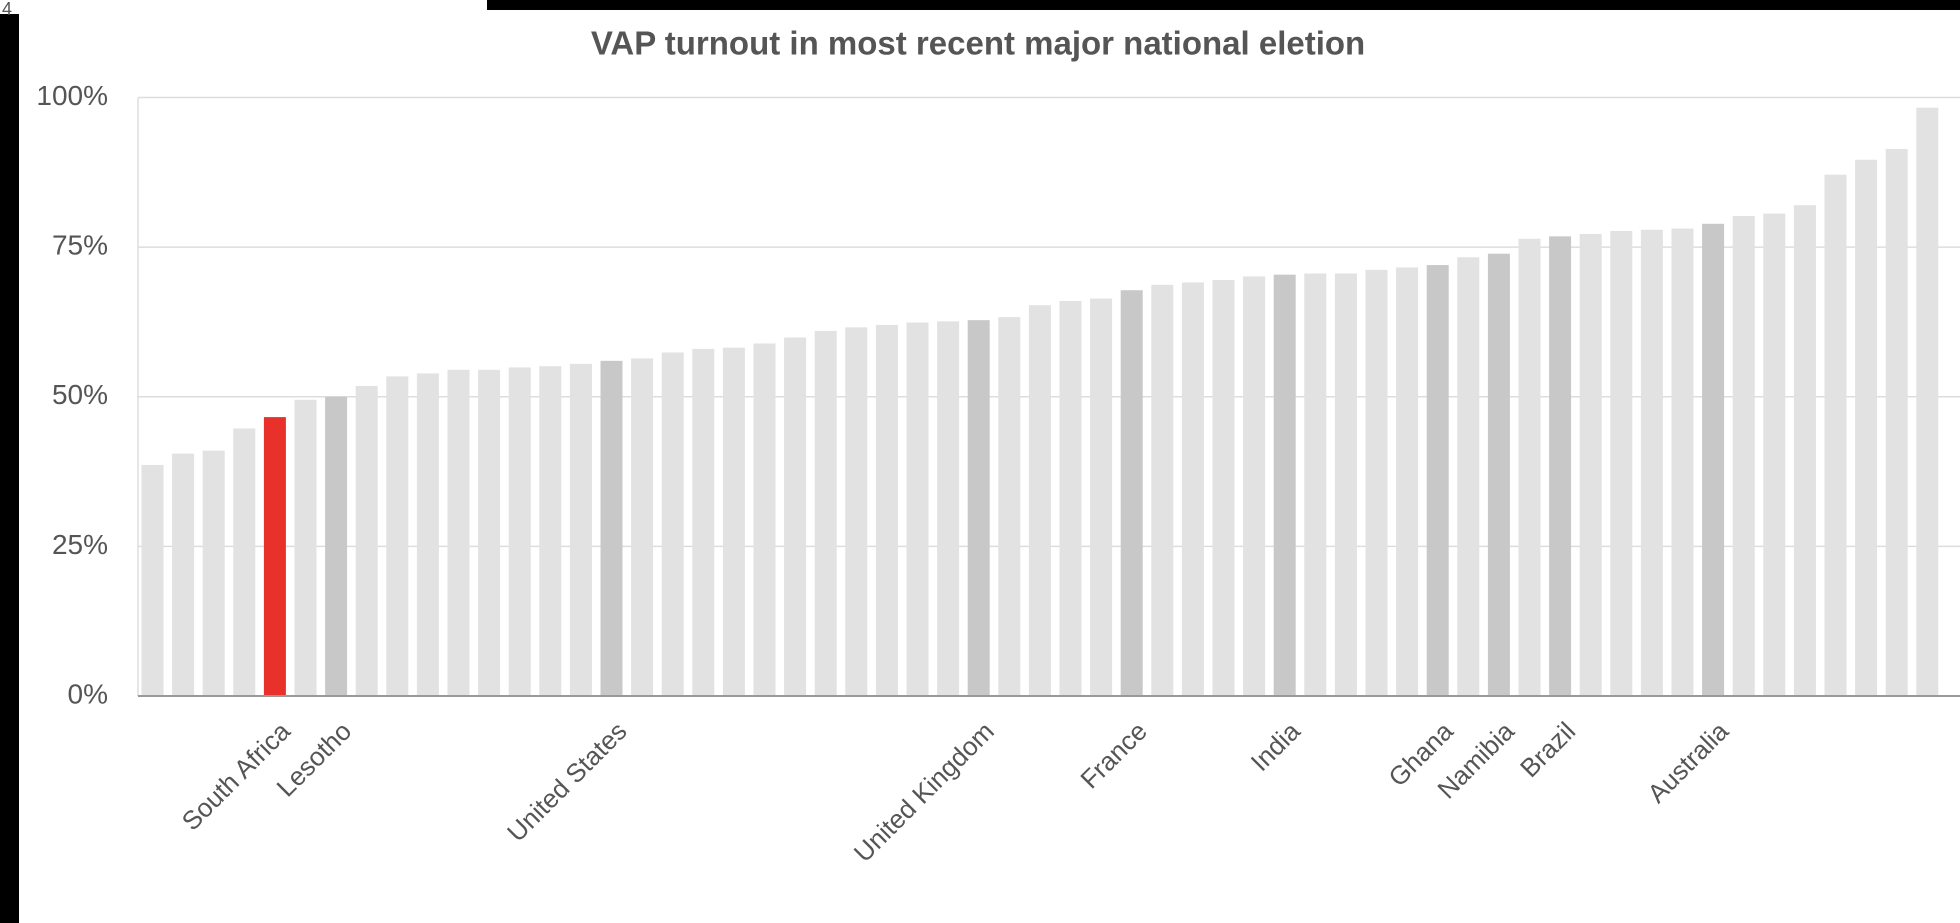  What do you see at coordinates (7, 9) in the screenshot?
I see `corner-text: 4` at bounding box center [7, 9].